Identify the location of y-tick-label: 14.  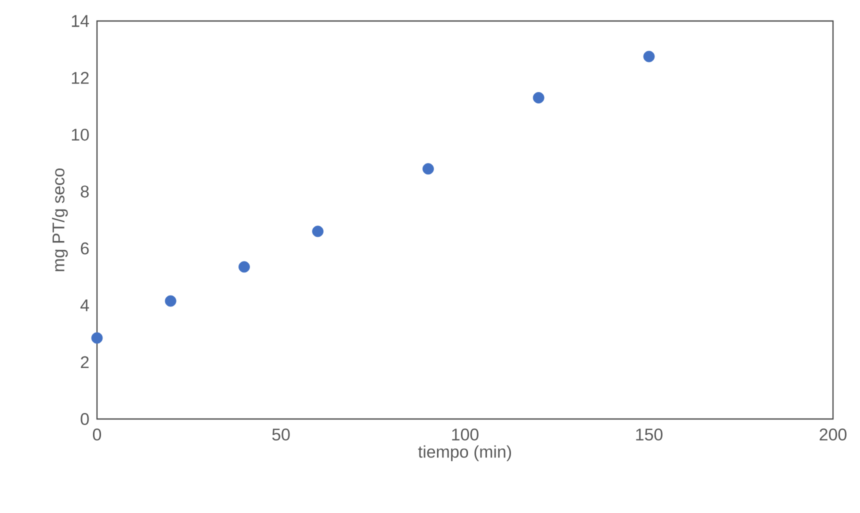
(80, 21).